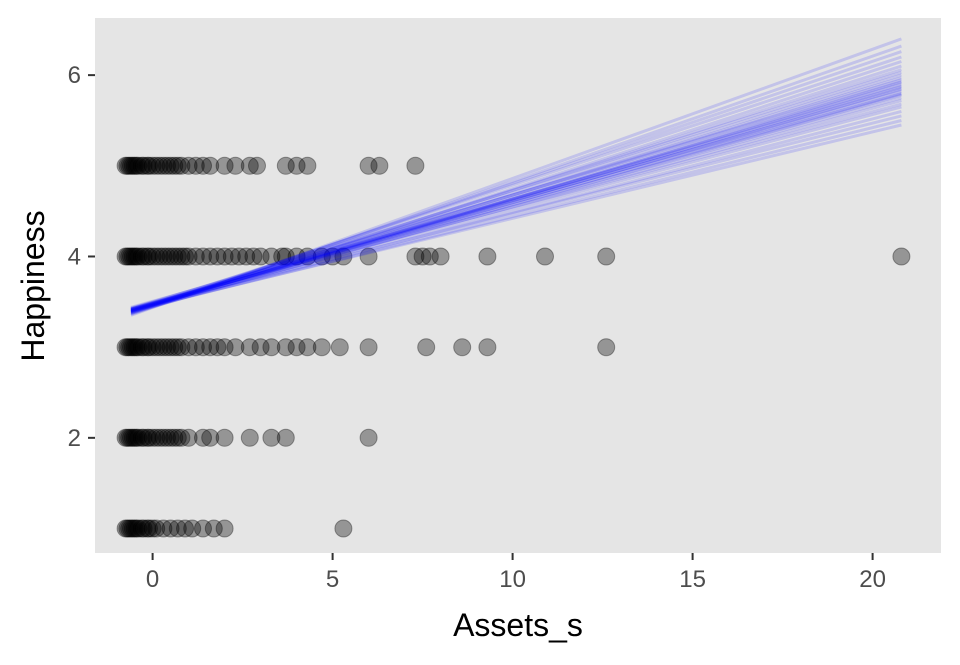 Image resolution: width=960 pixels, height=665 pixels. Describe the element at coordinates (74, 256) in the screenshot. I see `y-tick-label: 4` at that location.